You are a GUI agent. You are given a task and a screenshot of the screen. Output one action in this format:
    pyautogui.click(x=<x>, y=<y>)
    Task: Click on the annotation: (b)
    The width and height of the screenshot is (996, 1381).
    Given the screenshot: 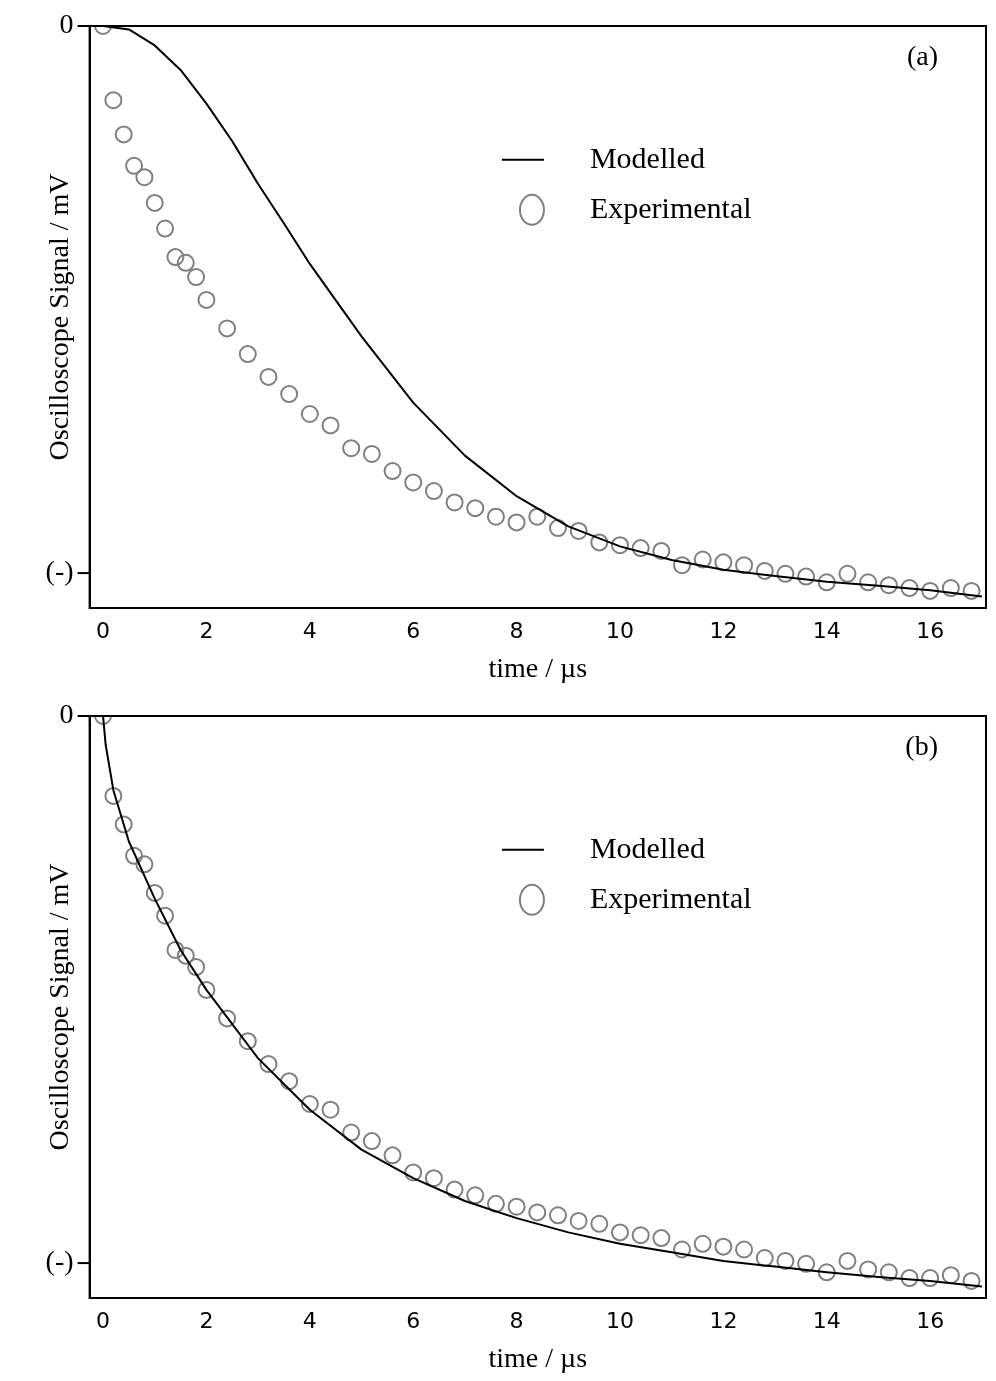 What is the action you would take?
    pyautogui.click(x=921, y=746)
    